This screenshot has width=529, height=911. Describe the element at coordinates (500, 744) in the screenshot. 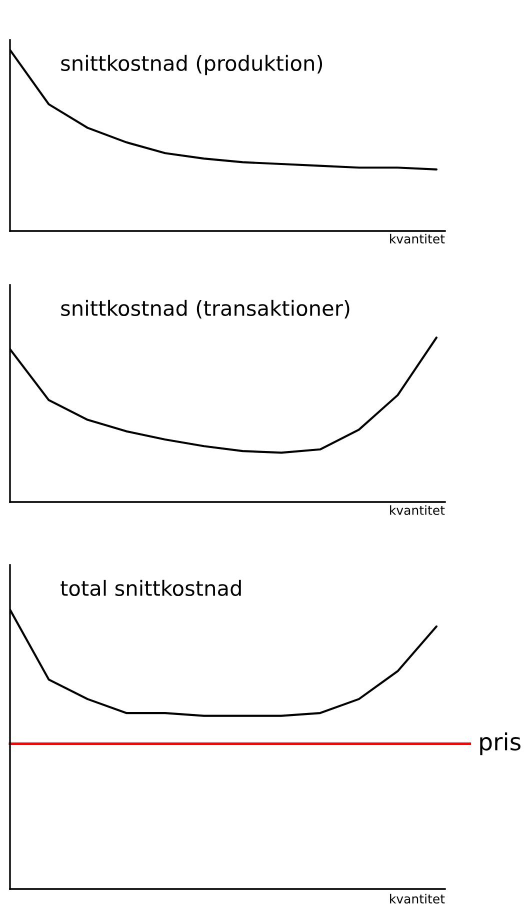

I see `ref-line-label: pris` at that location.